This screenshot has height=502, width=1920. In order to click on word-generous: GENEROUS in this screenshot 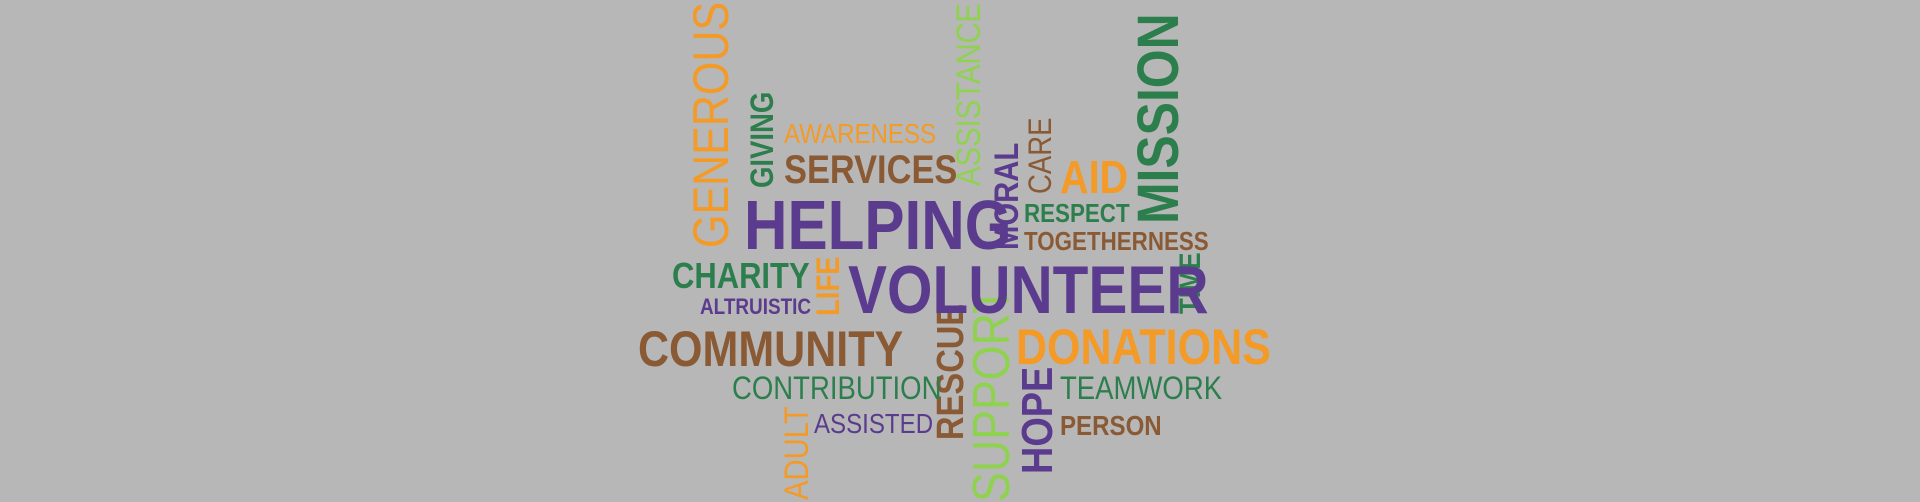, I will do `click(711, 125)`.